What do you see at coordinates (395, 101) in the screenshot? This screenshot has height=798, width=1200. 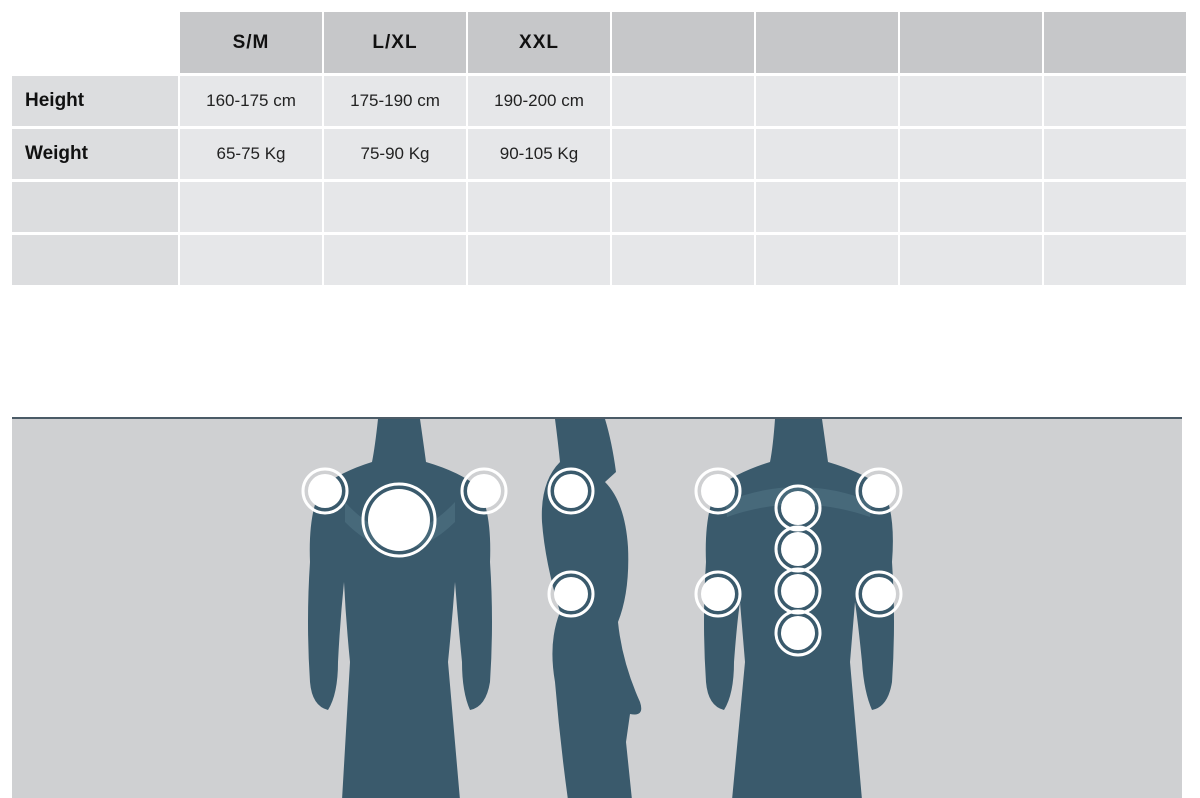 I see `table-cell: 175-190 cm` at bounding box center [395, 101].